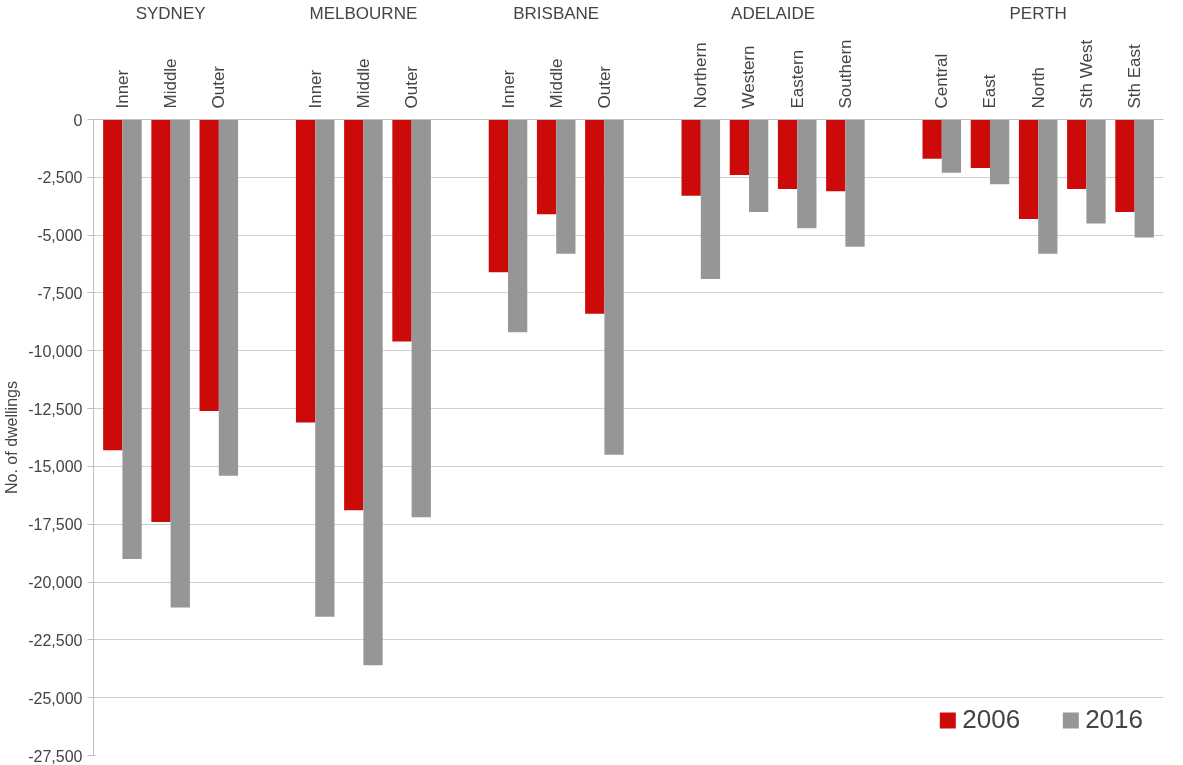 Image resolution: width=1183 pixels, height=765 pixels. I want to click on x-tick-label: Sth West, so click(1086, 74).